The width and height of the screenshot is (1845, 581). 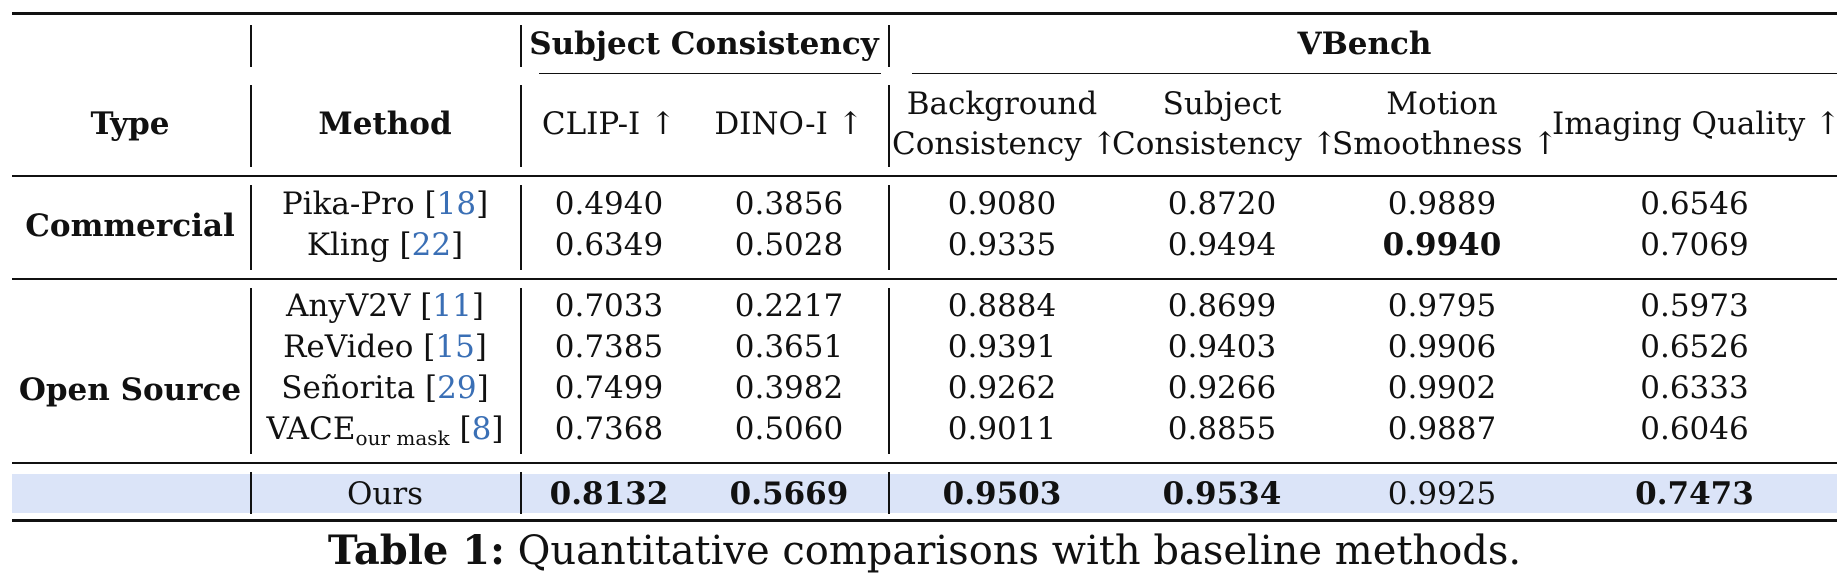 I want to click on open-source-group-label: Open Source, so click(x=130, y=390).